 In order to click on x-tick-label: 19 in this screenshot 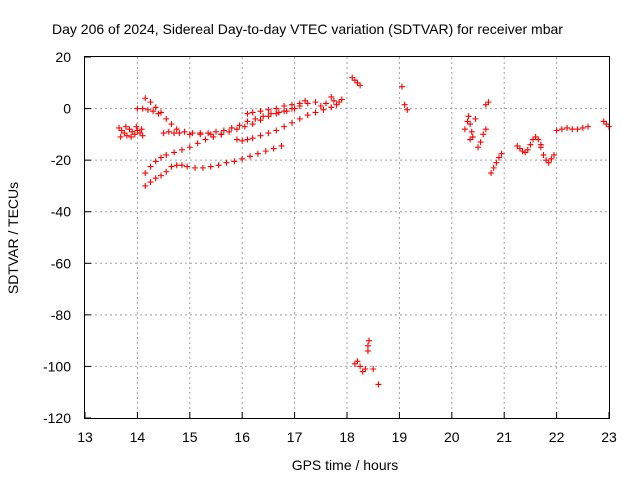, I will do `click(400, 437)`.